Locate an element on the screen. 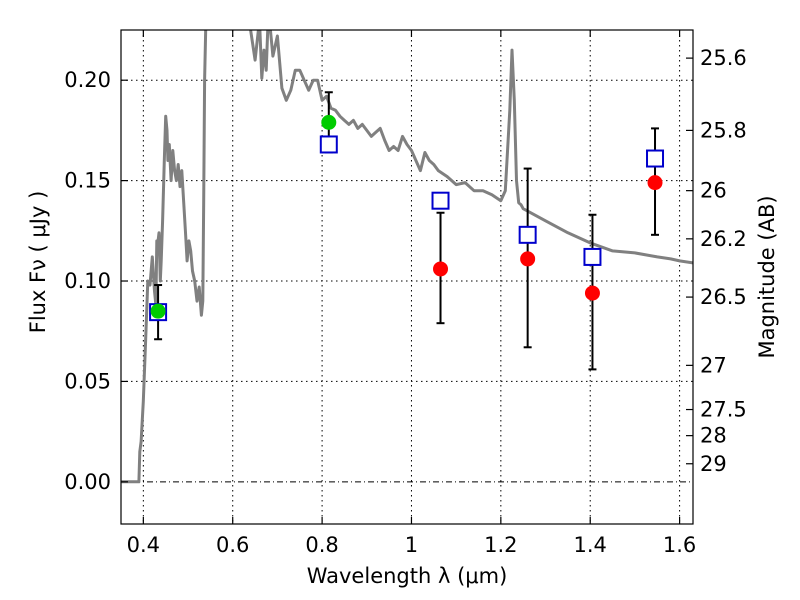 This screenshot has width=800, height=600. magnitude-tick-label: 26.2 is located at coordinates (723, 239).